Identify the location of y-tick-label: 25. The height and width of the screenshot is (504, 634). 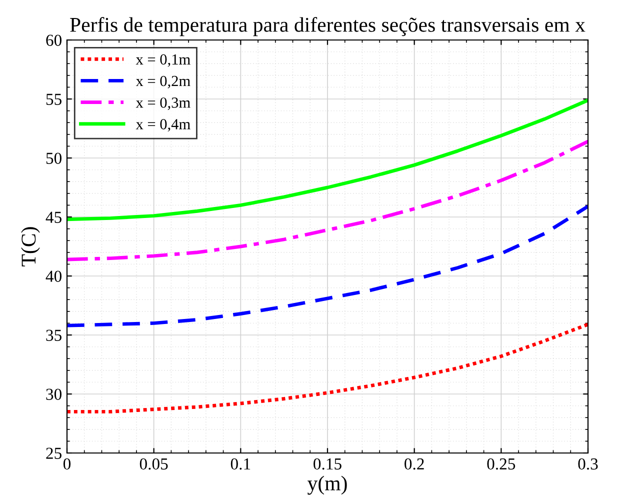
(54, 453).